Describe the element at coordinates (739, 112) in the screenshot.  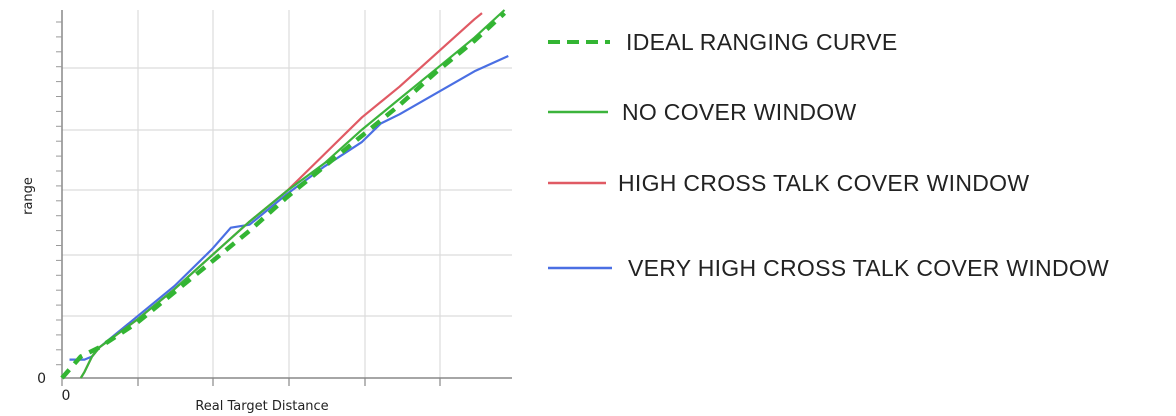
I see `legend-label-2: NO COVER WINDOW` at that location.